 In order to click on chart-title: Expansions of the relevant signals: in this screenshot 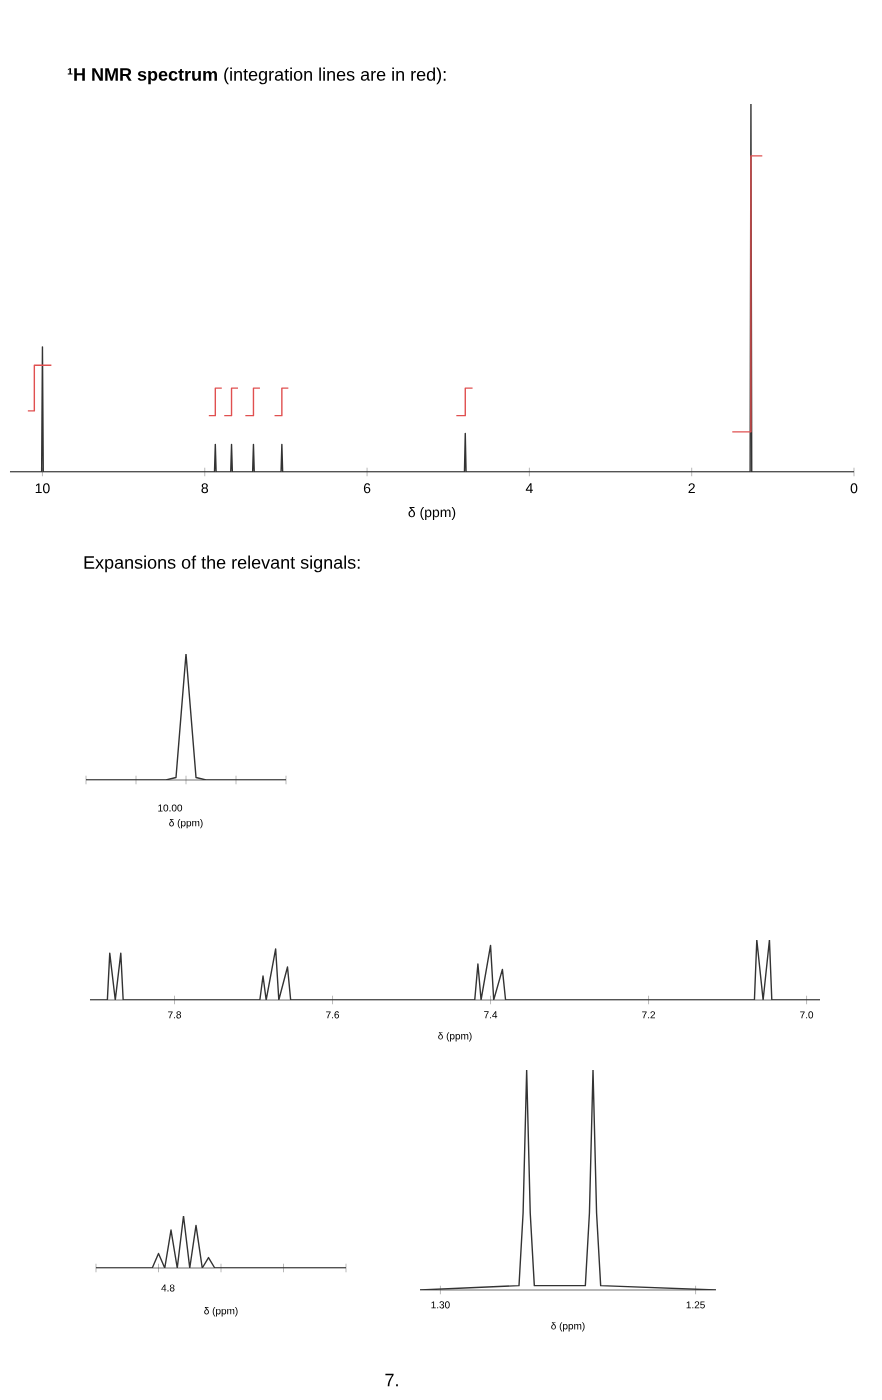, I will do `click(222, 564)`.